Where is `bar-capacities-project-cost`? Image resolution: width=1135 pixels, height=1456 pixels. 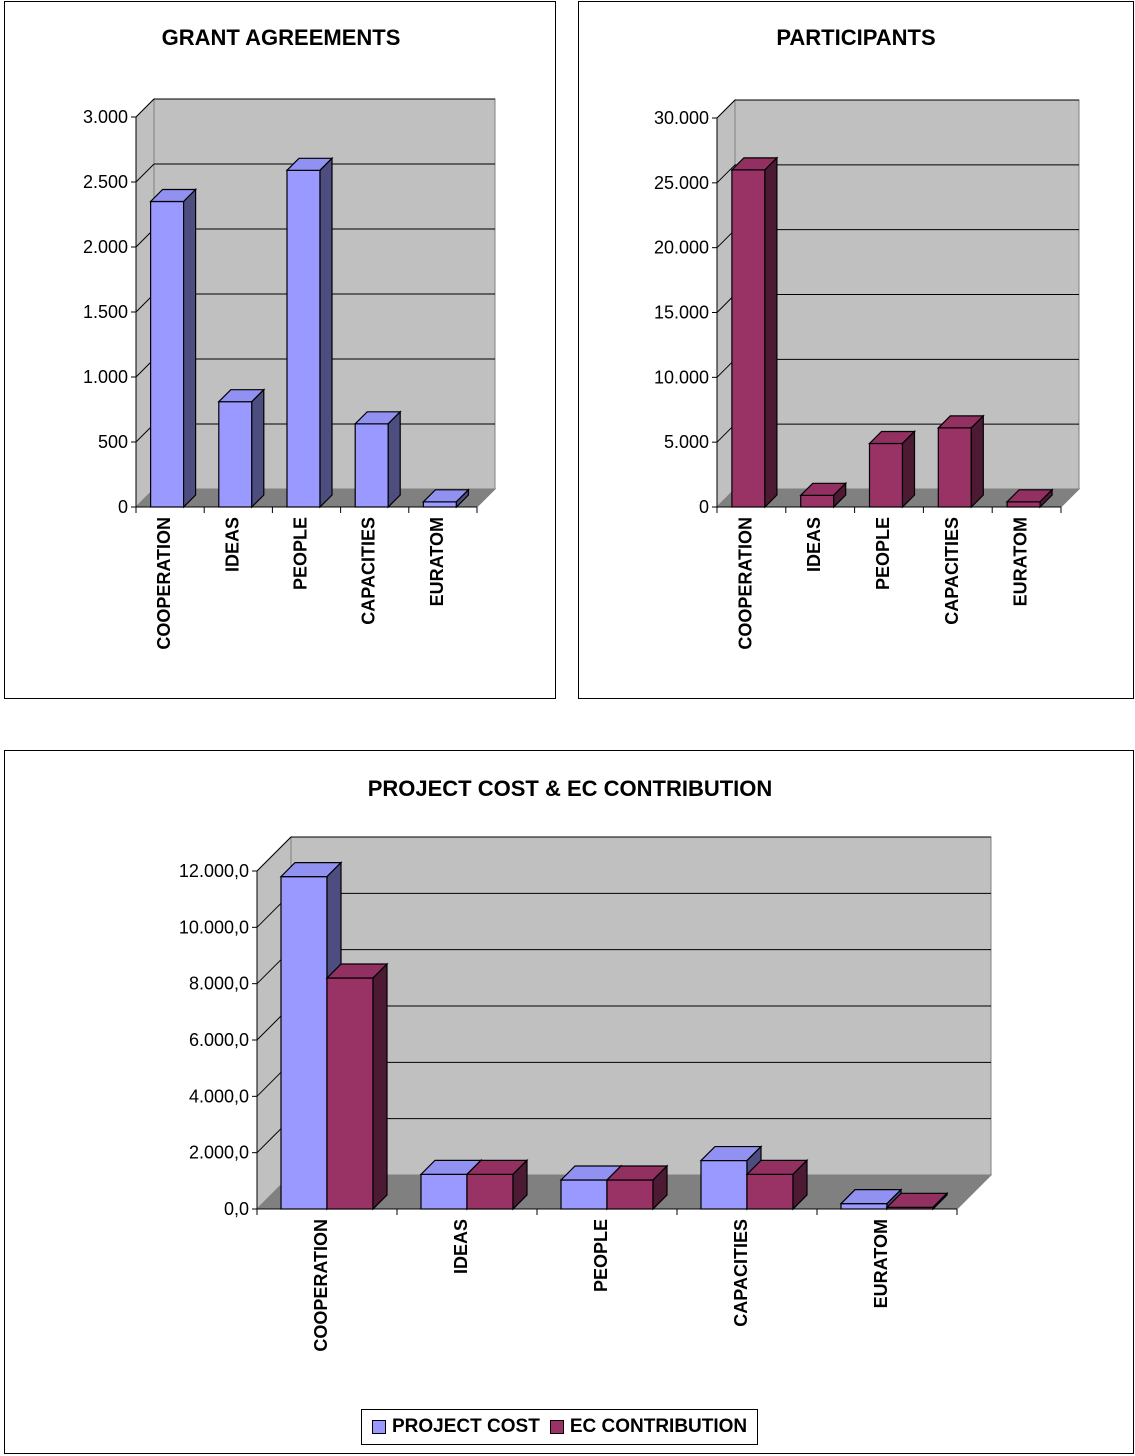 bar-capacities-project-cost is located at coordinates (731, 1178).